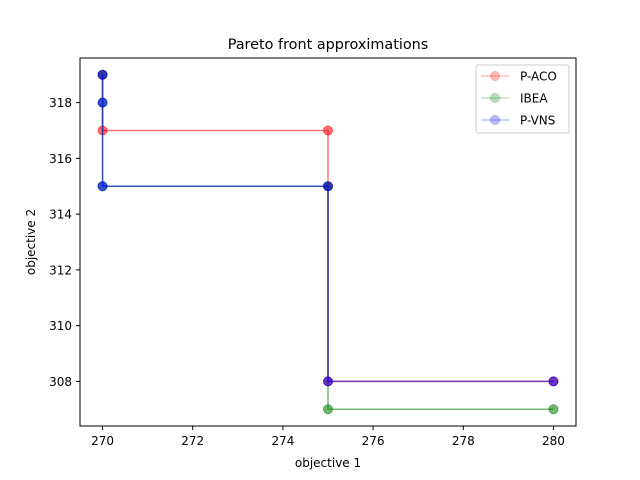 The image size is (640, 480). I want to click on y-tick-label-318: 318, so click(60, 103).